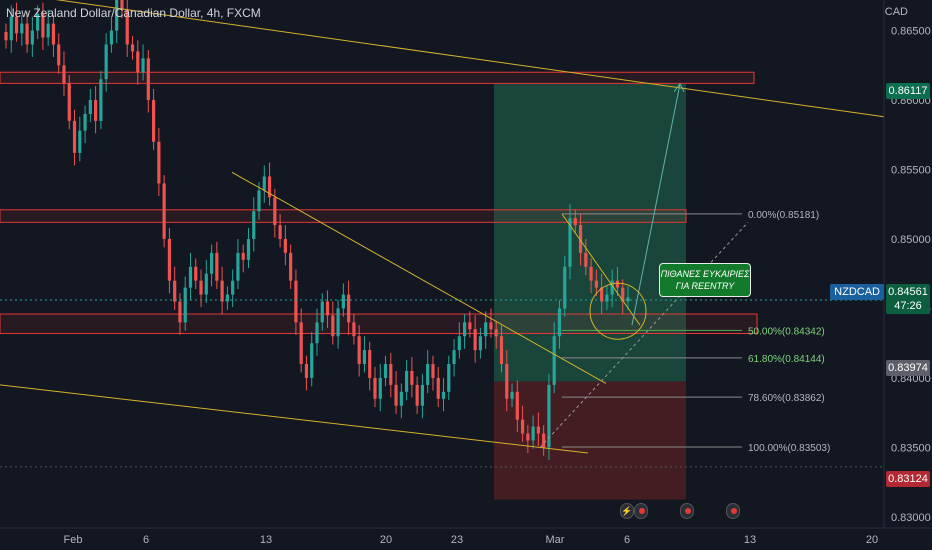 The width and height of the screenshot is (932, 550). What do you see at coordinates (908, 299) in the screenshot?
I see `current-price-tag: 0.84561 47:26` at bounding box center [908, 299].